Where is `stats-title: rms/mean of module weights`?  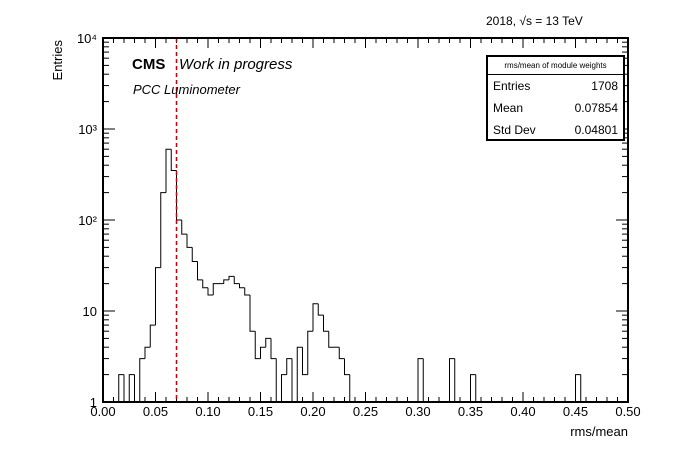
stats-title: rms/mean of module weights is located at coordinates (555, 66).